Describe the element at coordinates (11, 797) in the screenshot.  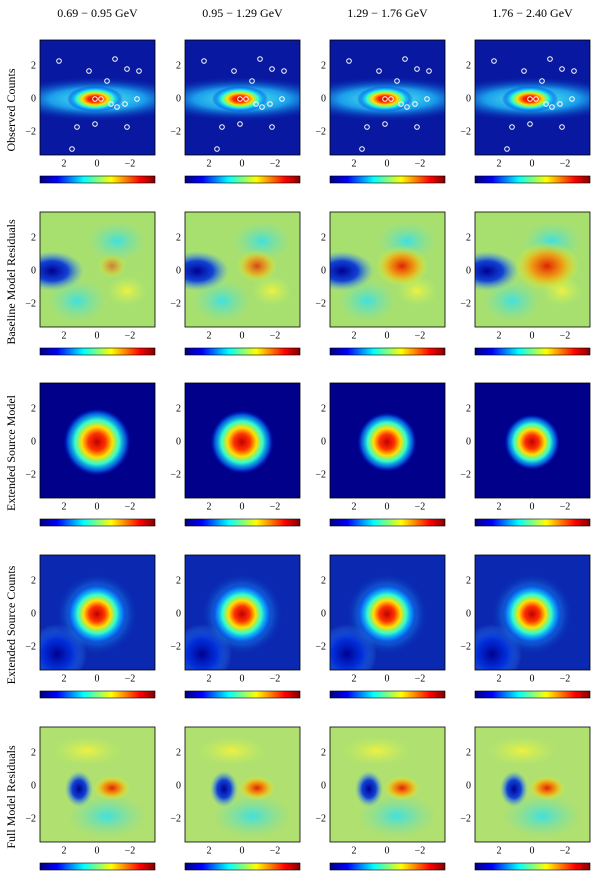
I see `row-label: Full Model Residuals` at that location.